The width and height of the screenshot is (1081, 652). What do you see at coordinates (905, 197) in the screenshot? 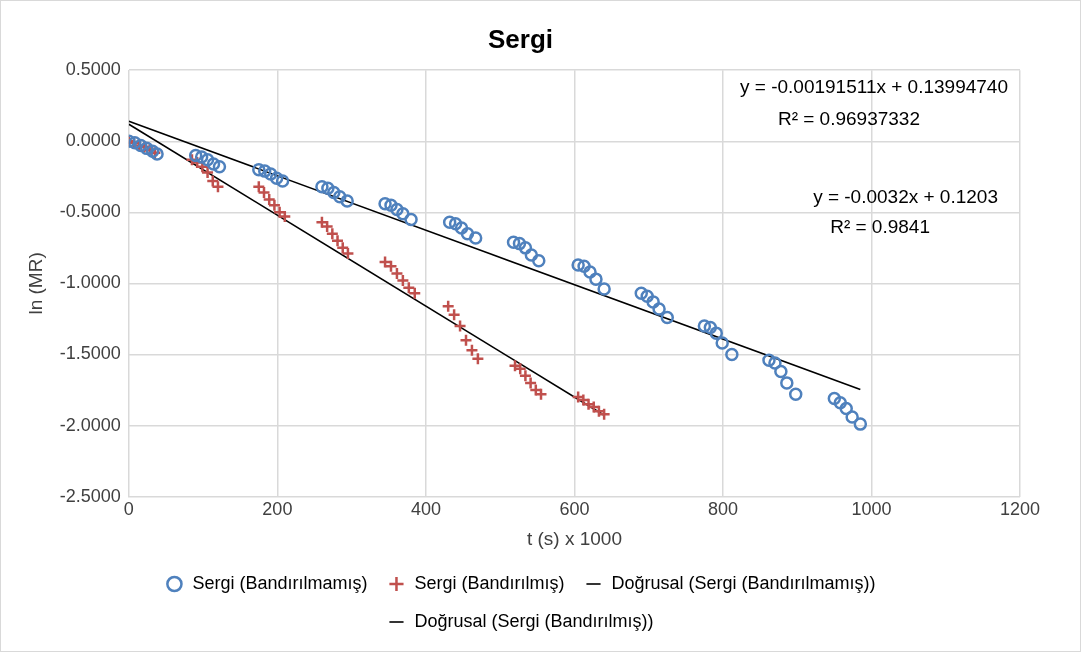
I see `annotation: y = -0.0032x + 0.1203` at bounding box center [905, 197].